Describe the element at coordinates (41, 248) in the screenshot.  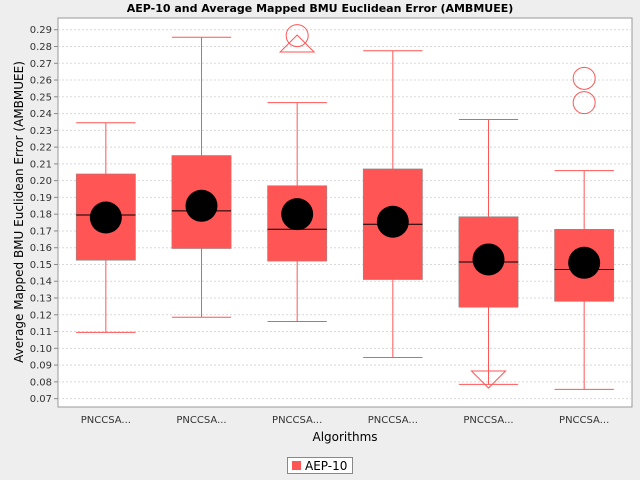
I see `y-tick-label: 0.16` at that location.